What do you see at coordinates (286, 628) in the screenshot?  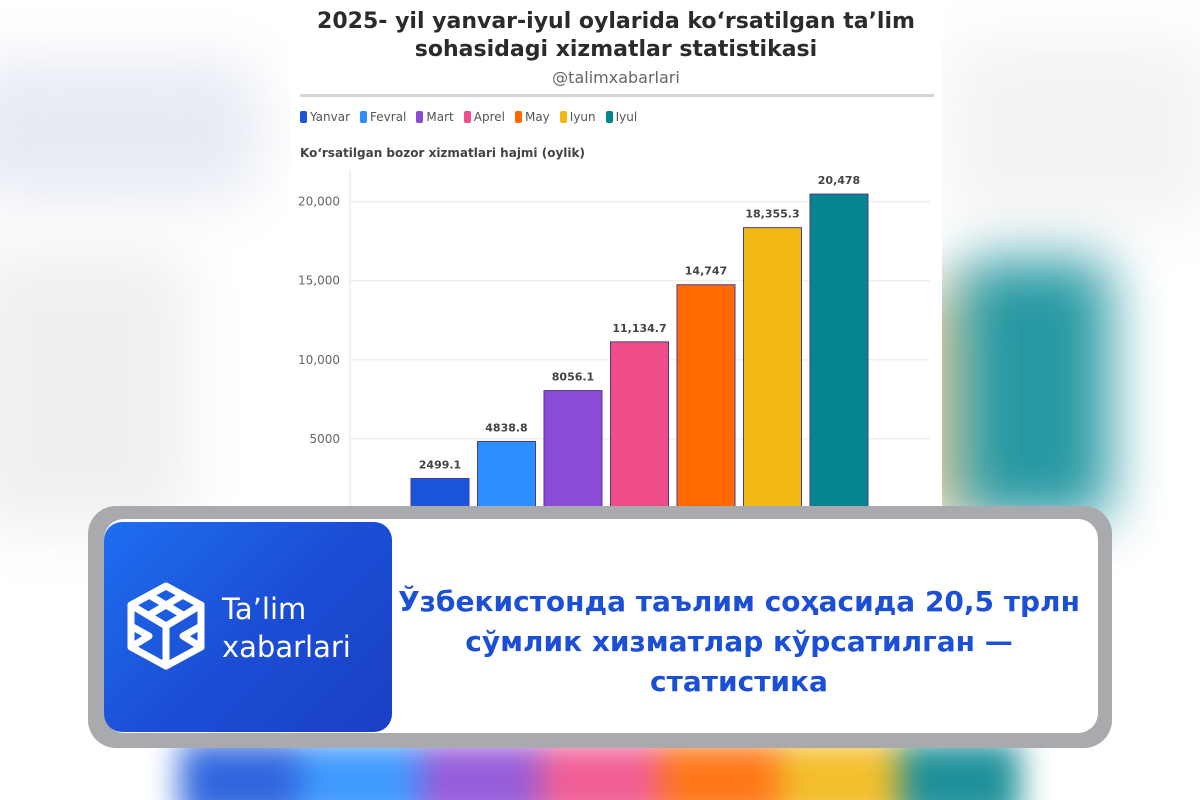 I see `logo-wordmark: Ta’lim xabarlari` at bounding box center [286, 628].